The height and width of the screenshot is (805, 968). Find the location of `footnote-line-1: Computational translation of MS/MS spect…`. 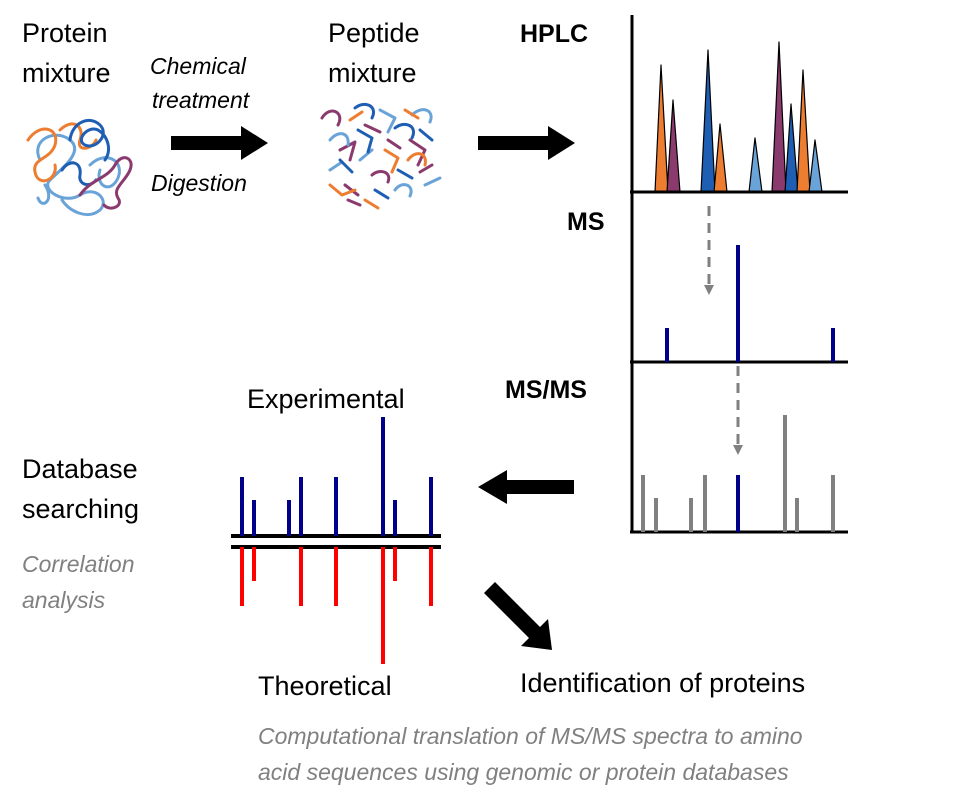

footnote-line-1: Computational translation of MS/MS spect… is located at coordinates (530, 736).